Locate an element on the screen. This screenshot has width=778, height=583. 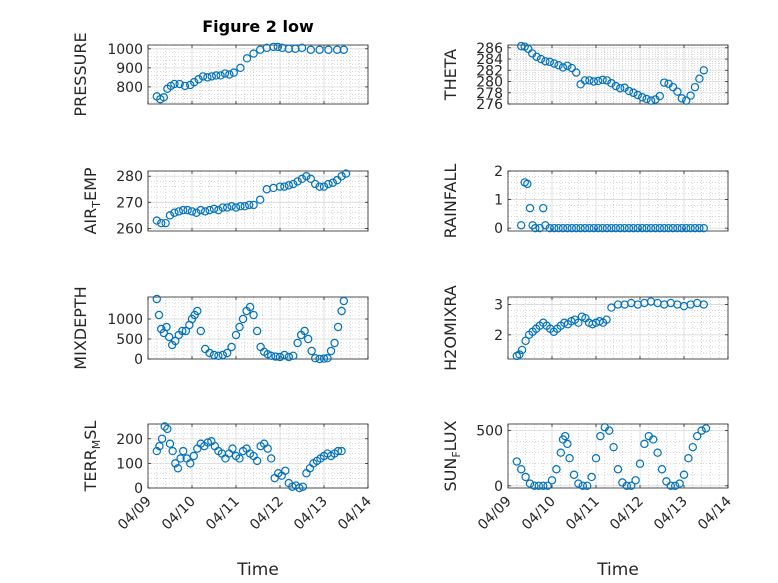
sun-flux-y-tick-label: 0 is located at coordinates (498, 487).